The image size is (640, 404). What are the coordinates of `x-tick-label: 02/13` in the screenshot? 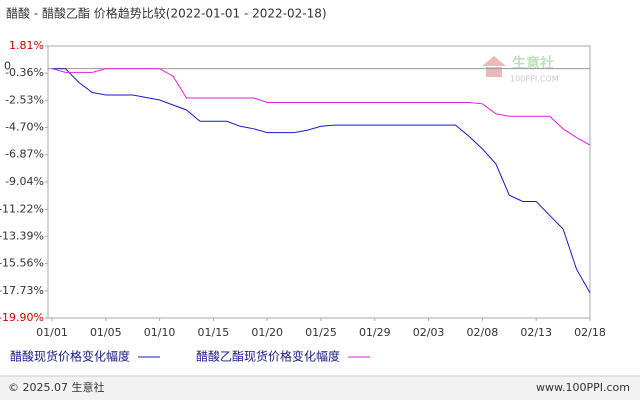 It's located at (536, 332).